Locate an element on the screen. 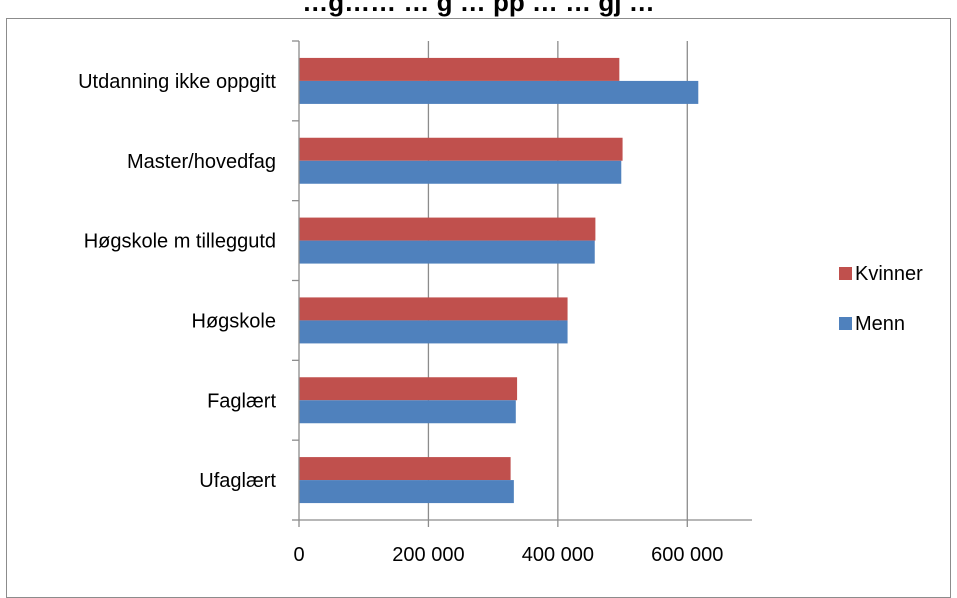  category-label-4: Faglært is located at coordinates (241, 401).